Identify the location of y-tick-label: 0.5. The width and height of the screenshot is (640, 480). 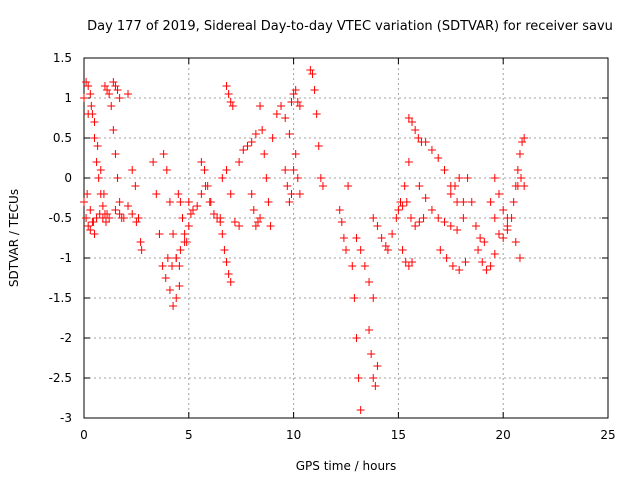
(62, 138).